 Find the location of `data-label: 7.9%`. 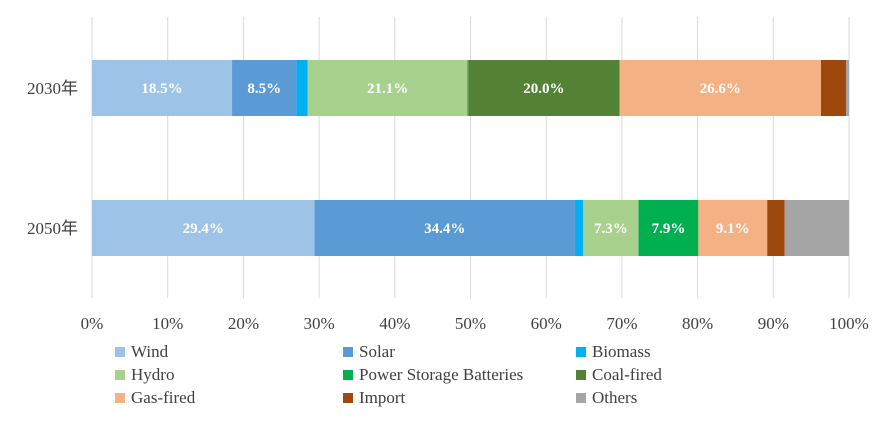

data-label: 7.9% is located at coordinates (669, 229).